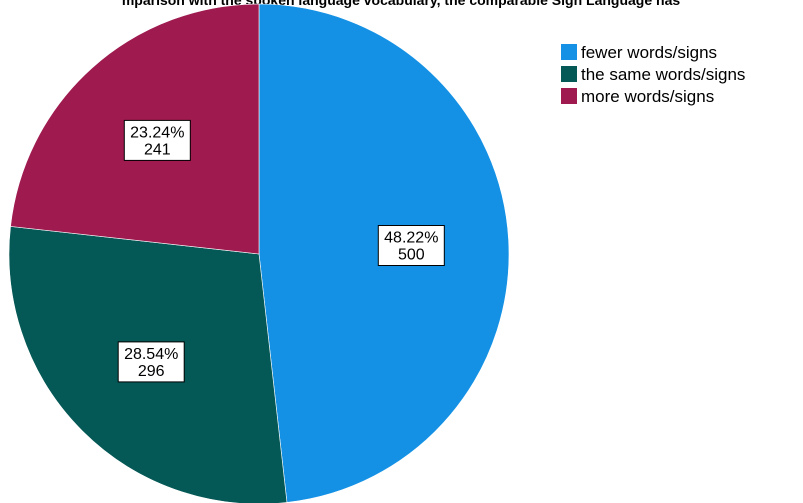  I want to click on slice-count-label: 500, so click(411, 255).